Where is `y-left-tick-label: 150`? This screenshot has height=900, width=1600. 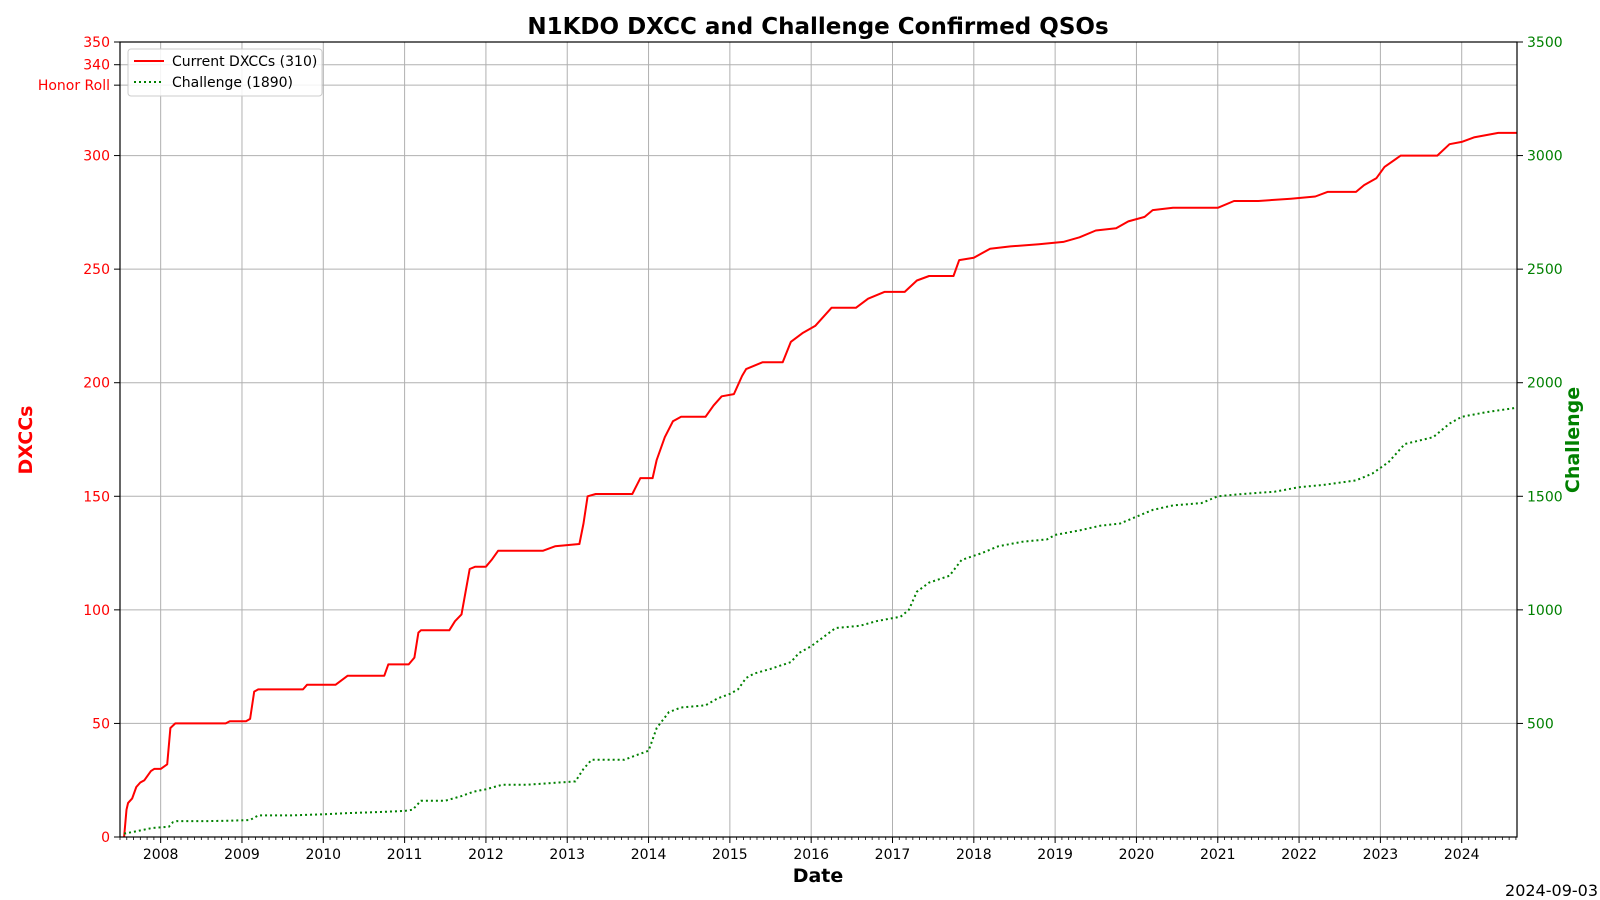 y-left-tick-label: 150 is located at coordinates (96, 497).